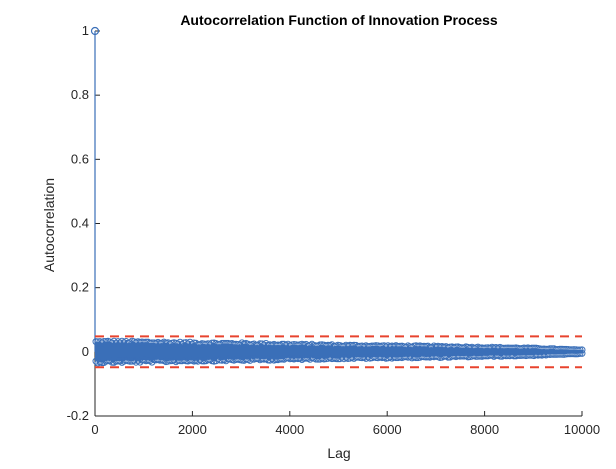 This screenshot has height=469, width=616. I want to click on y-tick-label: 0.6, so click(80, 158).